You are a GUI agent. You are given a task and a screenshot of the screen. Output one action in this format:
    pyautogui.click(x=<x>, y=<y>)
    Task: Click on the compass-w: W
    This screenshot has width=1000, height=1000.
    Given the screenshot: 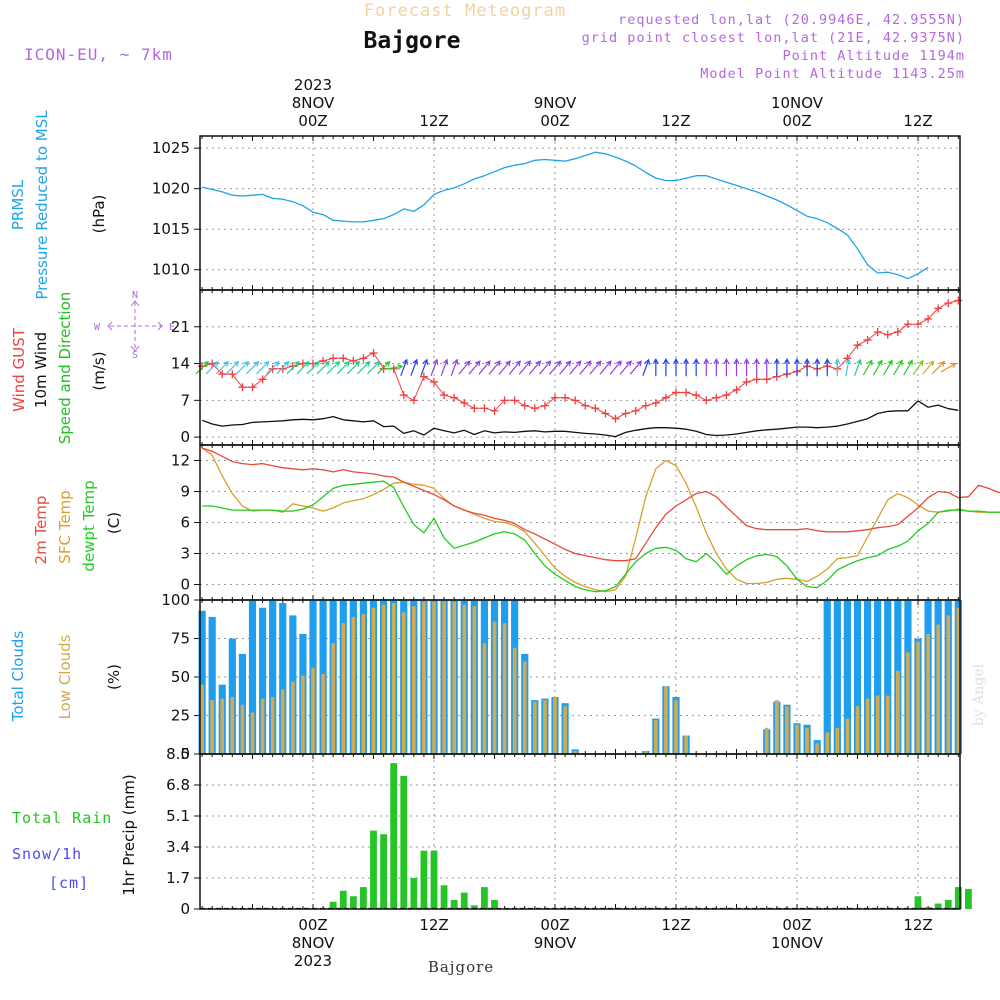 What is the action you would take?
    pyautogui.click(x=97, y=327)
    